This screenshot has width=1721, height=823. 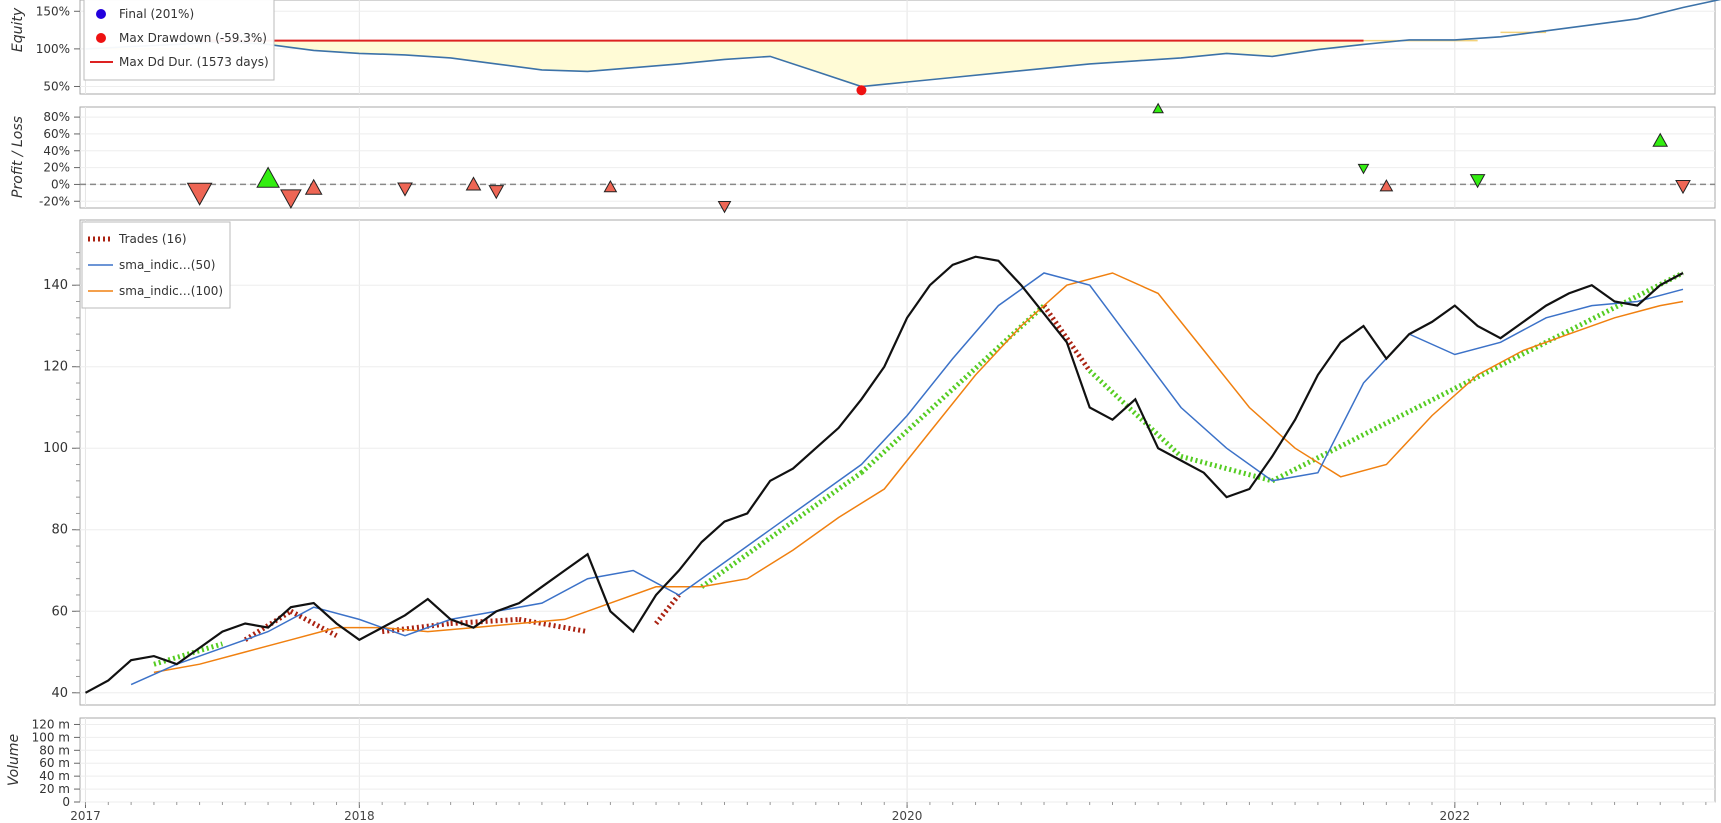 I want to click on pl-y-tick-label: 20%, so click(x=56, y=168).